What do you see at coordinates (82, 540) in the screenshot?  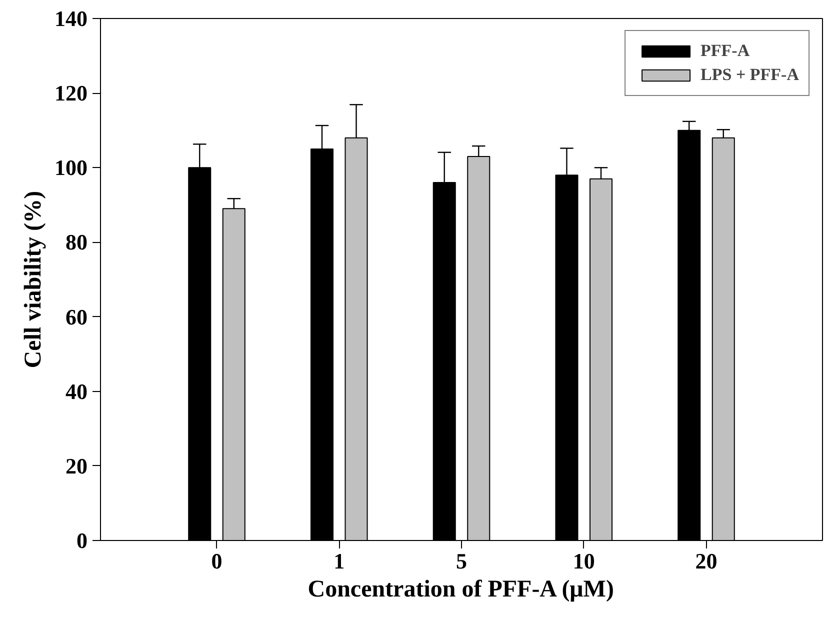 I see `y-tick-label: 0` at bounding box center [82, 540].